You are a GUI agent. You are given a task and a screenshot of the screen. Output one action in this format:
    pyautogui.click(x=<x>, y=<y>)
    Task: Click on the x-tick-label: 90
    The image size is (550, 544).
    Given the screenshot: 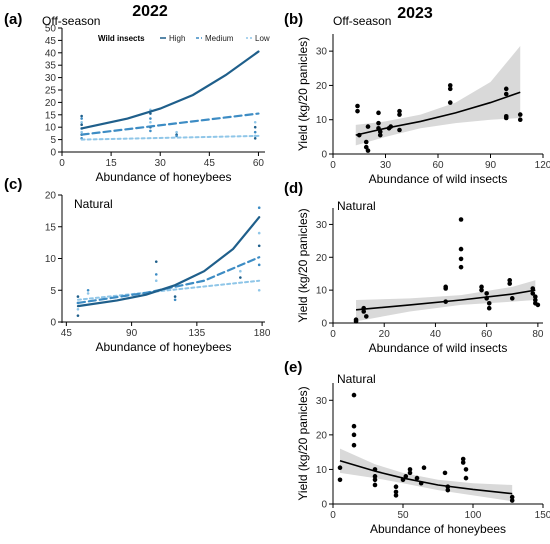 What is the action you would take?
    pyautogui.click(x=132, y=333)
    